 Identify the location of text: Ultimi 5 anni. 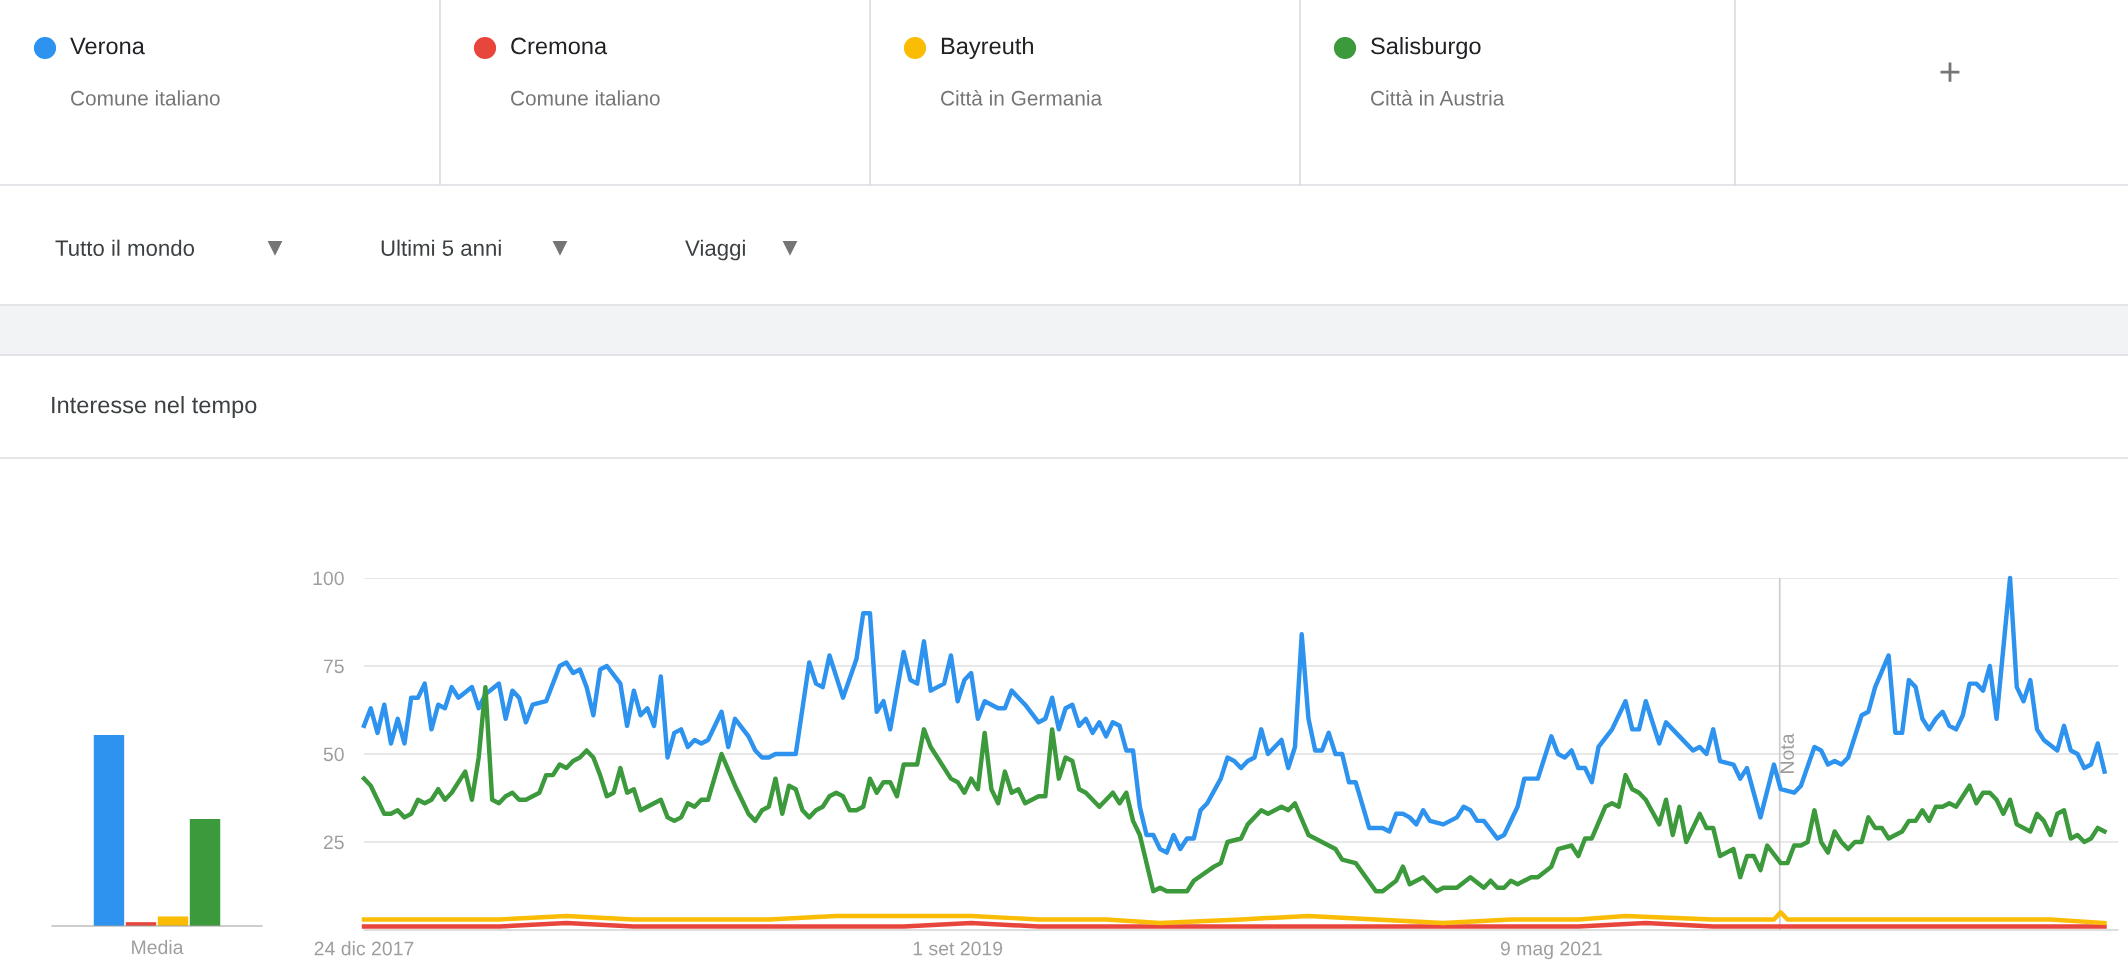
(441, 247).